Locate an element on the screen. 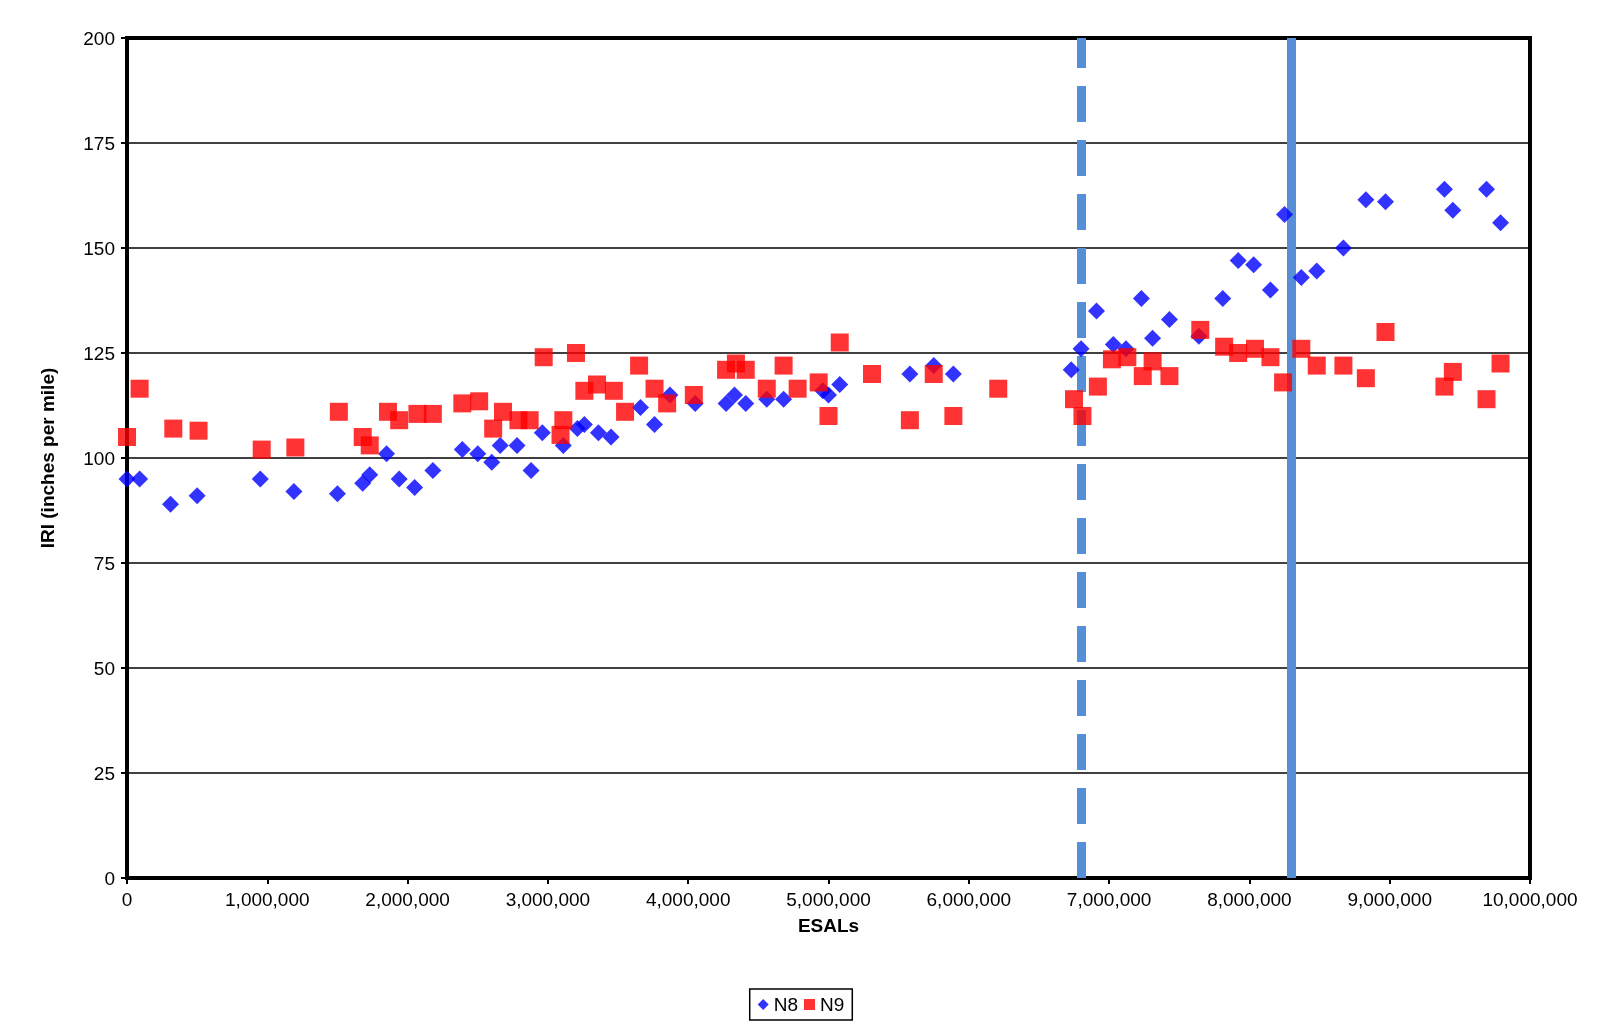 The width and height of the screenshot is (1602, 1032). x-axis-title: ESALs is located at coordinates (828, 925).